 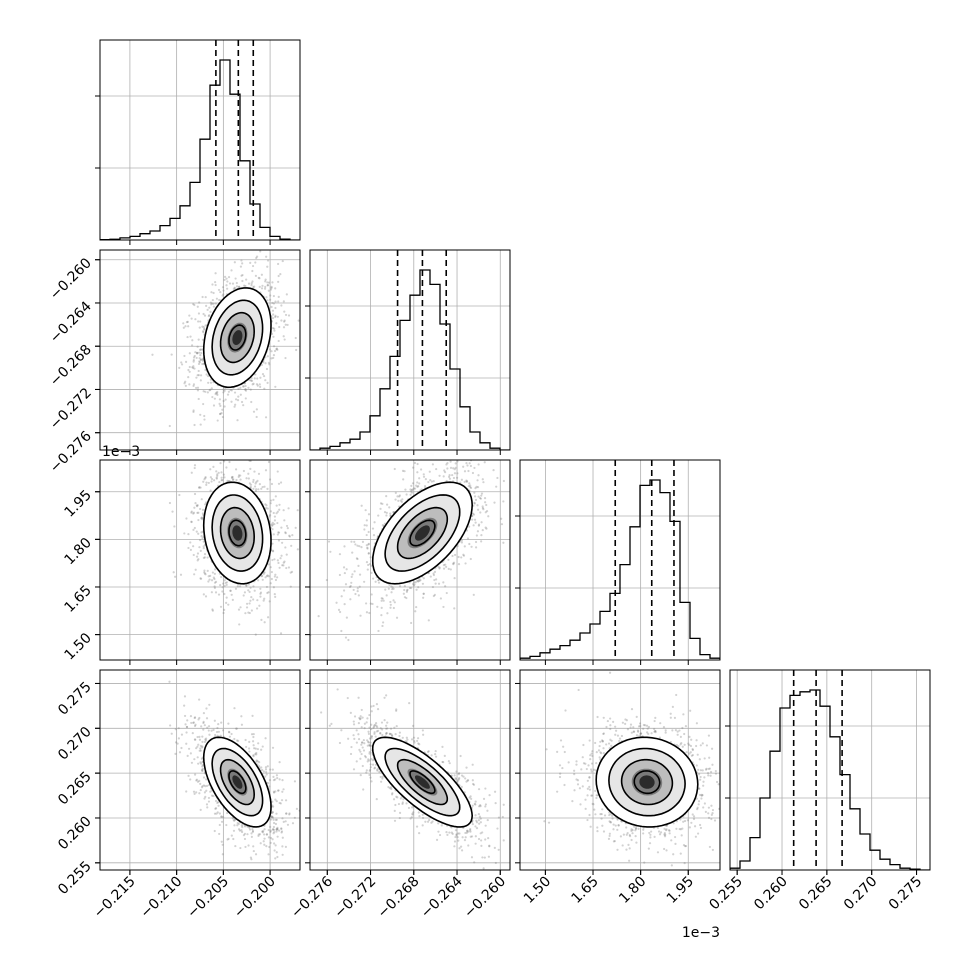 What do you see at coordinates (584, 890) in the screenshot?
I see `x-tick-label-p2: 1.65` at bounding box center [584, 890].